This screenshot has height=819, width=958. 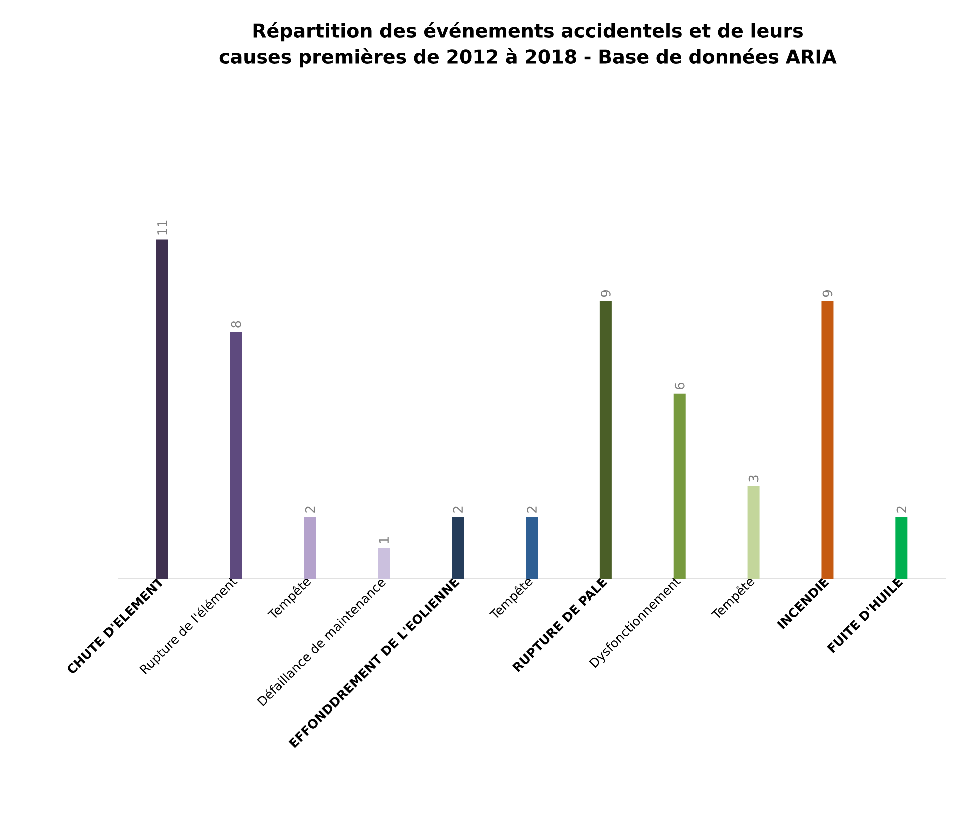 I want to click on data-label: 3, so click(x=753, y=479).